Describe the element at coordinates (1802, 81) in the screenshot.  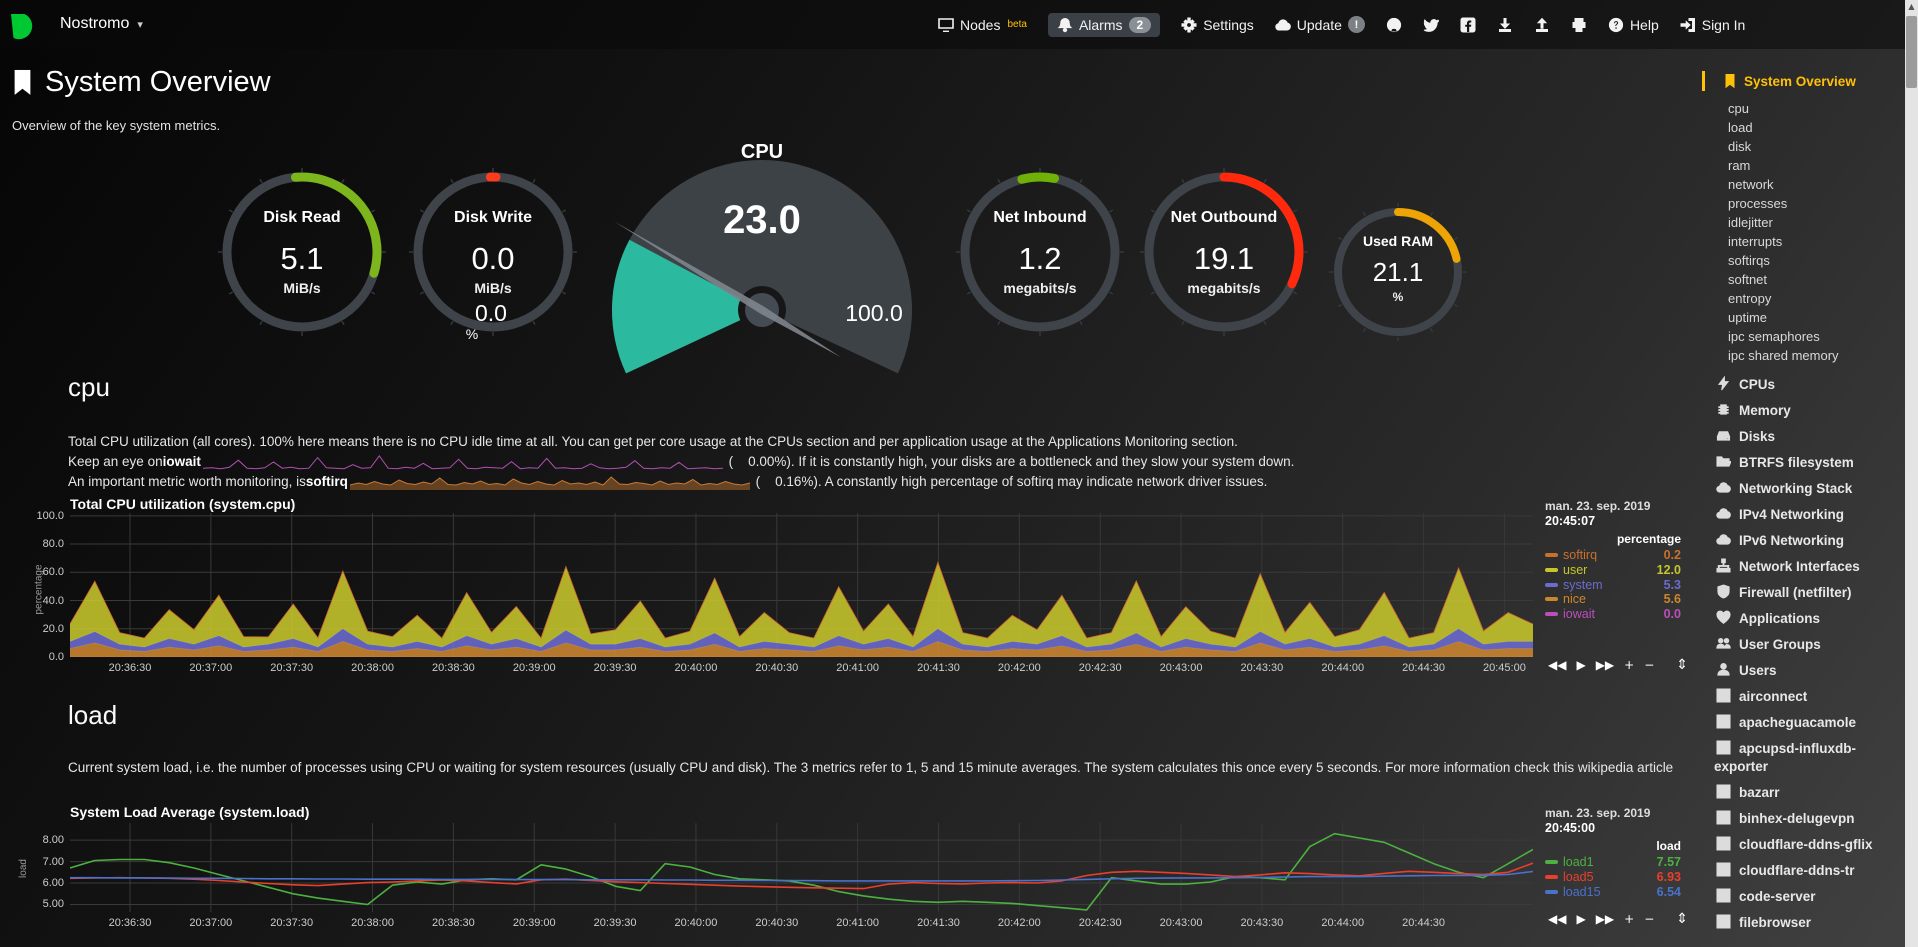
I see `sidebar-item-system-overview: System Overview` at that location.